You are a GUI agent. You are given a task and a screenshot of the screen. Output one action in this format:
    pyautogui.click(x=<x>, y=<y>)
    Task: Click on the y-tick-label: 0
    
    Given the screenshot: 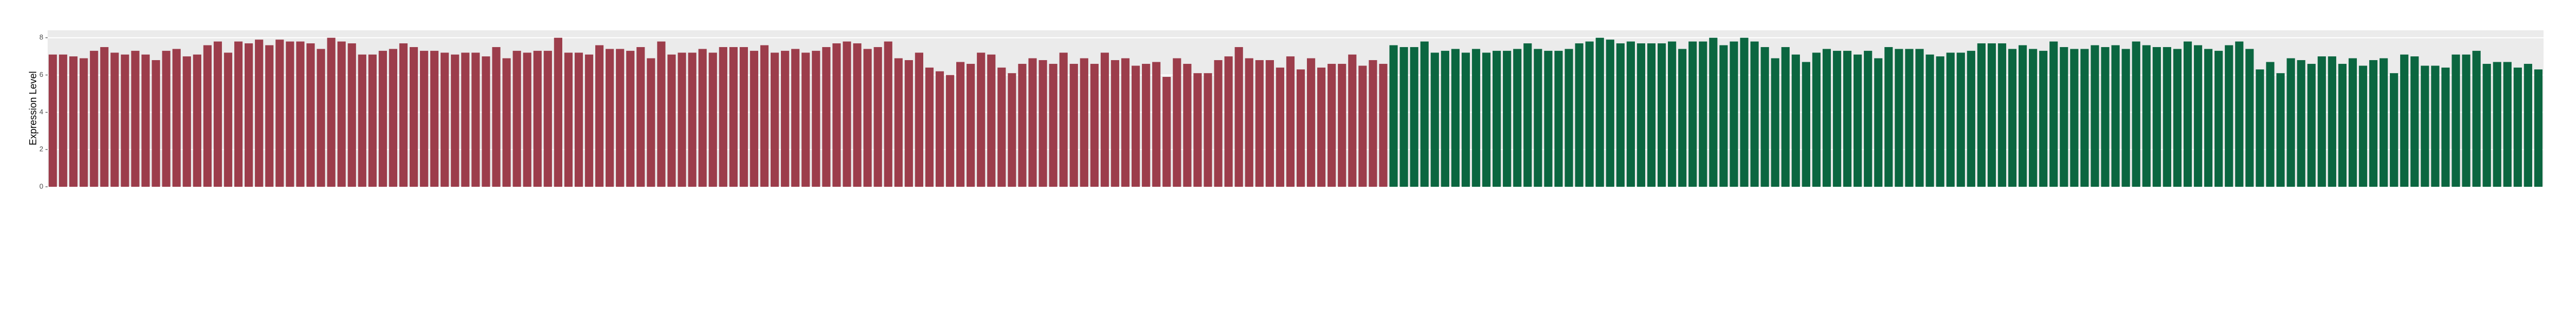 What is the action you would take?
    pyautogui.click(x=41, y=186)
    